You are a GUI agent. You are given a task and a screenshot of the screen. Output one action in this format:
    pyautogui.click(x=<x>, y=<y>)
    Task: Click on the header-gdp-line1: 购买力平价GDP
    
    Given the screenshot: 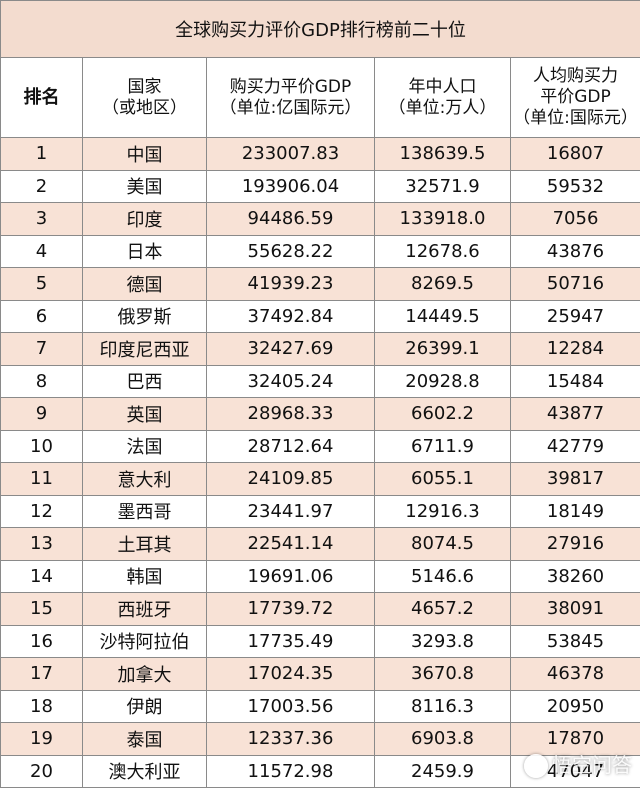 What is the action you would take?
    pyautogui.click(x=290, y=87)
    